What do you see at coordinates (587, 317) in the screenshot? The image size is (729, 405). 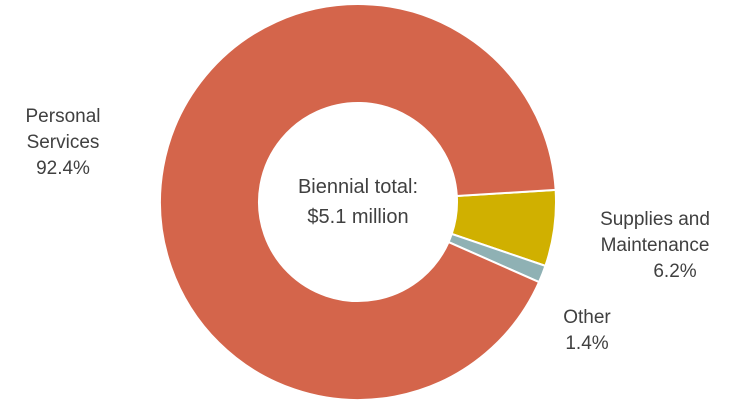 I see `slice-label-other-name: Other` at bounding box center [587, 317].